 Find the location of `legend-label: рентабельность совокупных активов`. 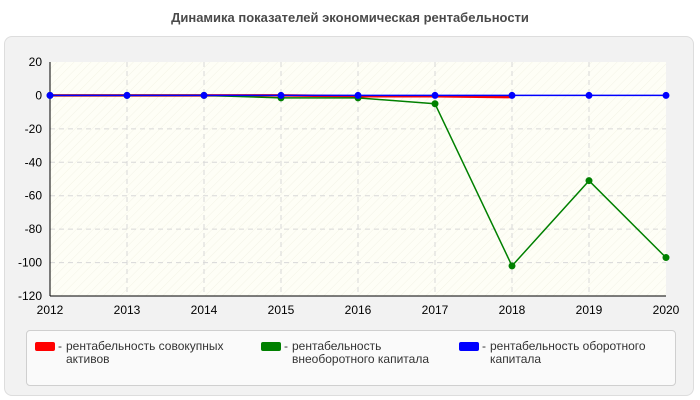

legend-label: рентабельность совокупных активов is located at coordinates (145, 352).